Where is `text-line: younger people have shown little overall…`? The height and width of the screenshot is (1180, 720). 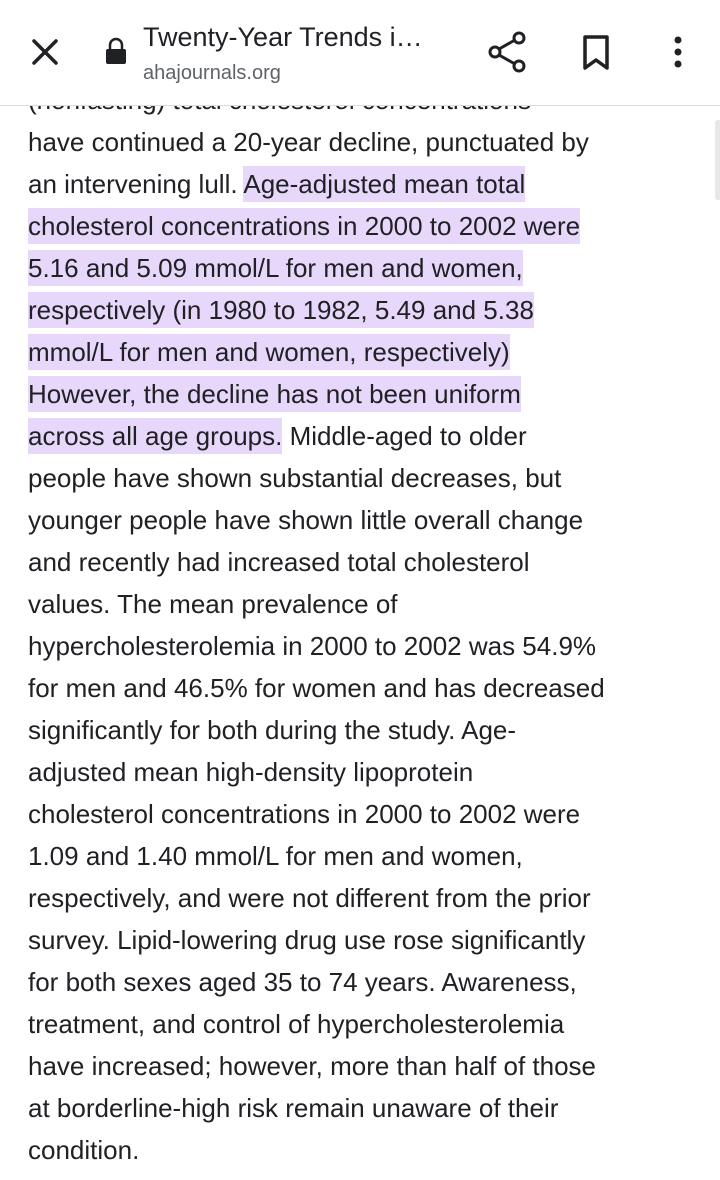
text-line: younger people have shown little overall… is located at coordinates (305, 520).